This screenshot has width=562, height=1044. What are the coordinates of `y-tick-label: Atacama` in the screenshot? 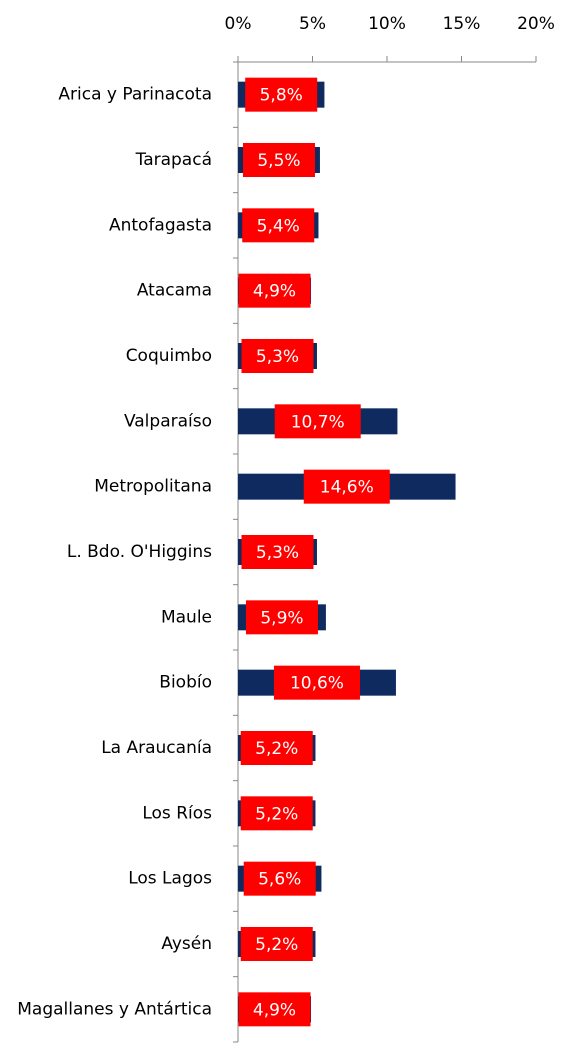 It's located at (174, 291).